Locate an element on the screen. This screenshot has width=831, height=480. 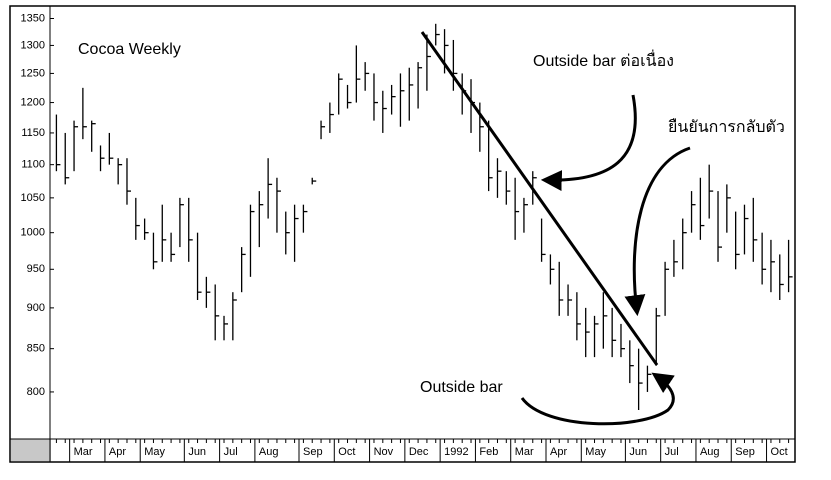
x-tick-label: Nov is located at coordinates (384, 452).